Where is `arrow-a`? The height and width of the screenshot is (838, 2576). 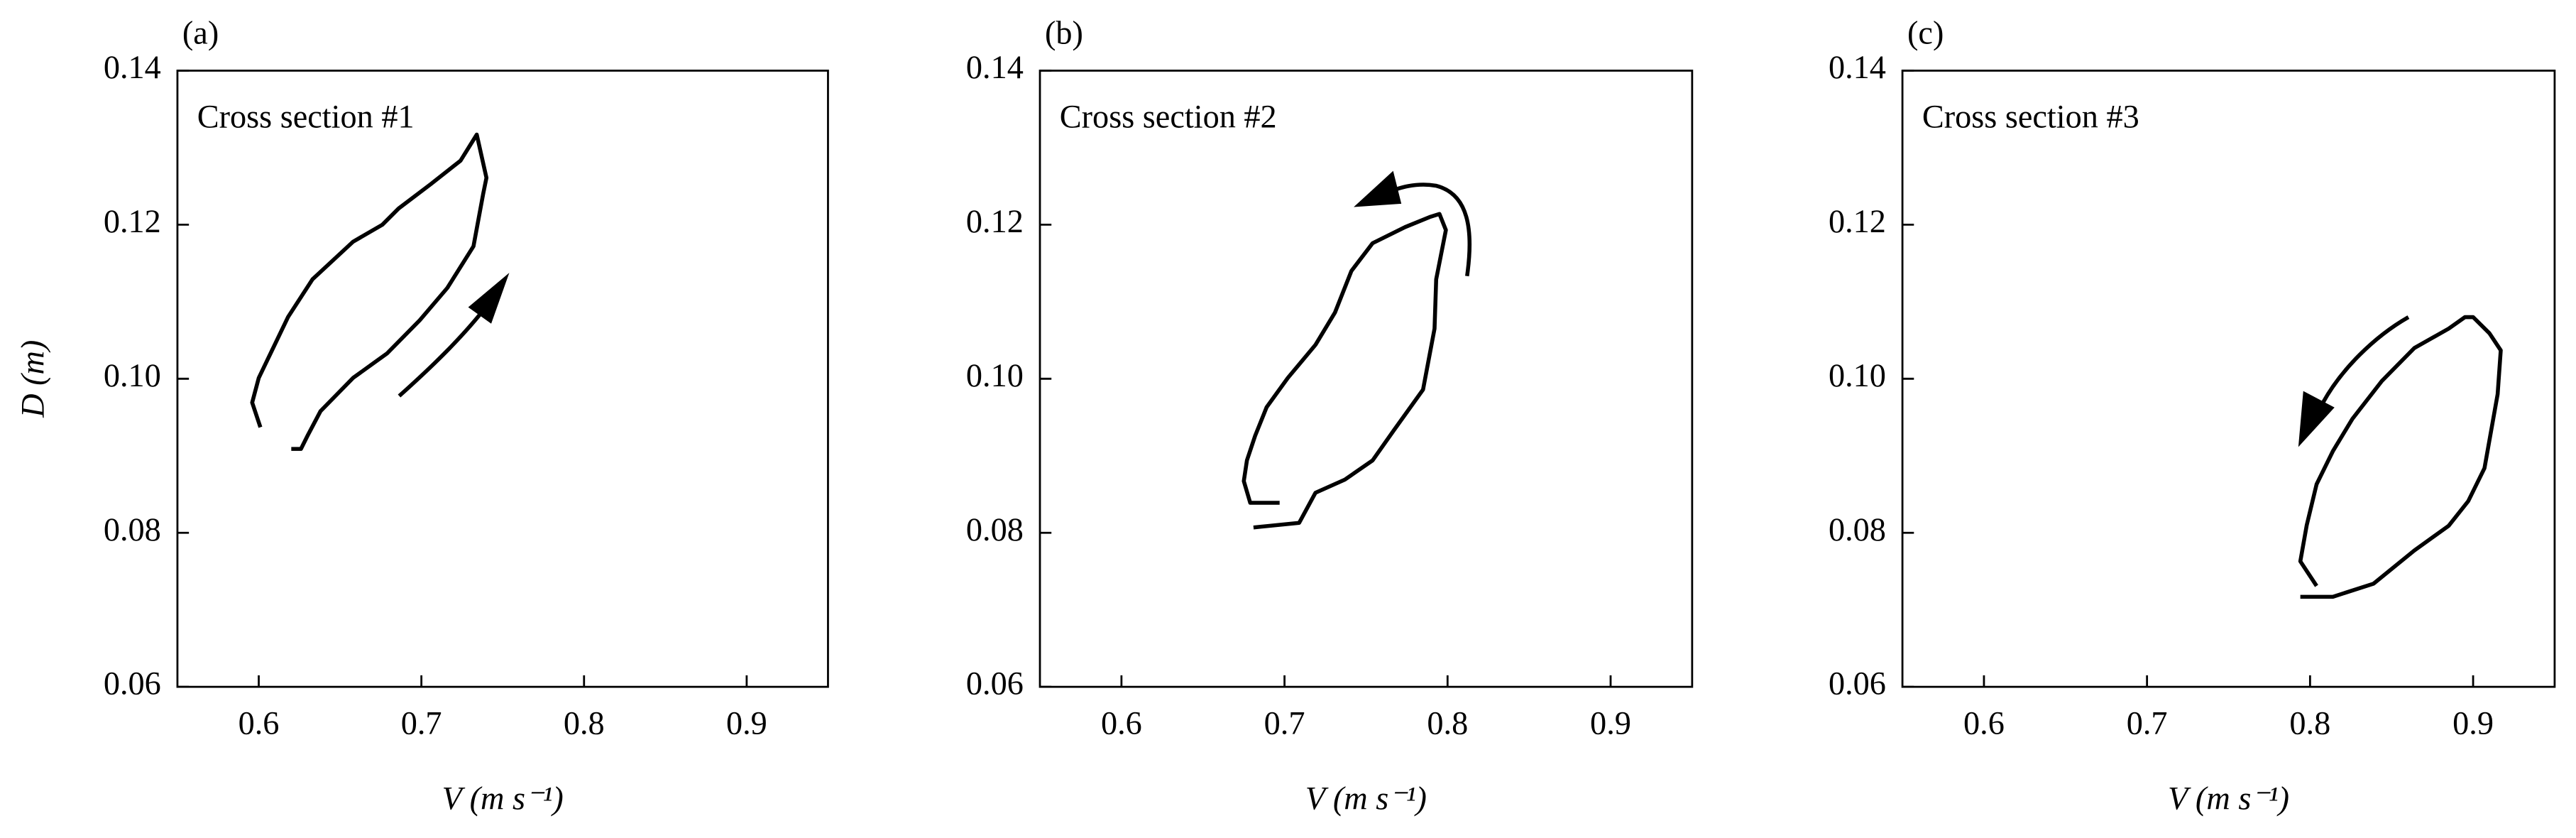
arrow-a is located at coordinates (445, 349).